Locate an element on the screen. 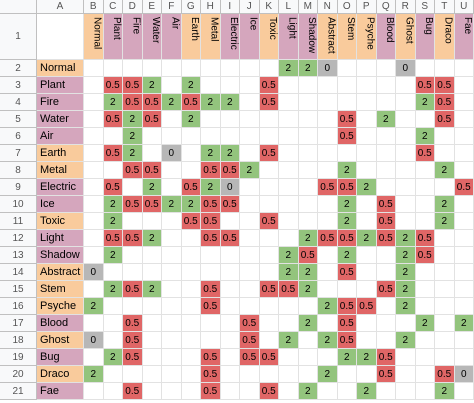 The height and width of the screenshot is (403, 474). row-number: 6 is located at coordinates (18, 136).